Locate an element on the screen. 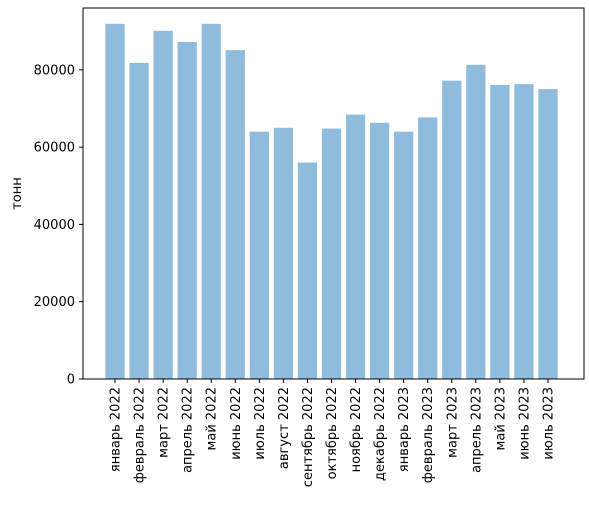 This screenshot has height=506, width=589. x-tick-label: август 2022 is located at coordinates (284, 428).